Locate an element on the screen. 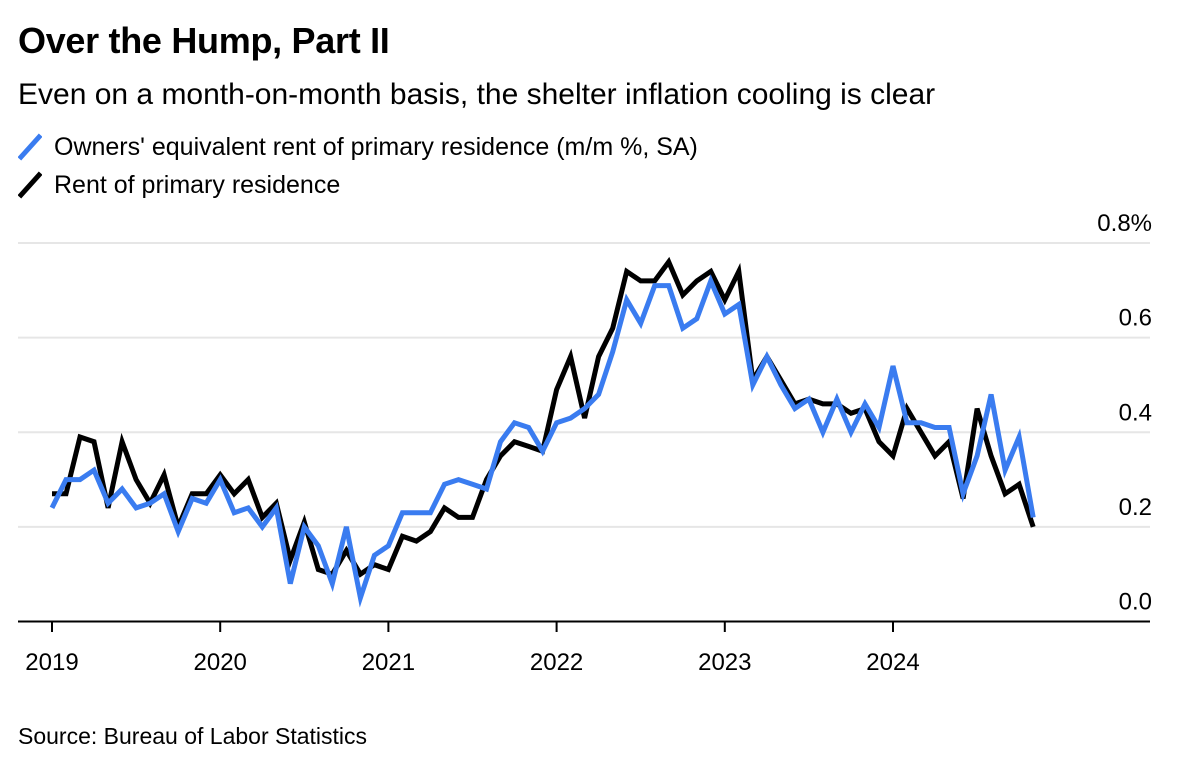 This screenshot has width=1204, height=780. x-tick-label: 2019 is located at coordinates (51, 662).